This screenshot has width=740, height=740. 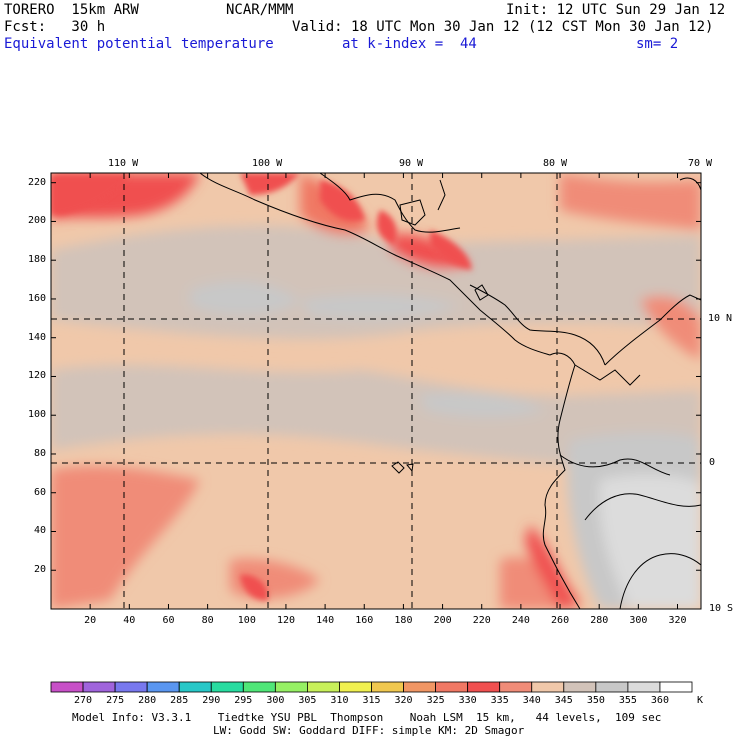 What do you see at coordinates (36, 376) in the screenshot?
I see `y-tick-label: 120` at bounding box center [36, 376].